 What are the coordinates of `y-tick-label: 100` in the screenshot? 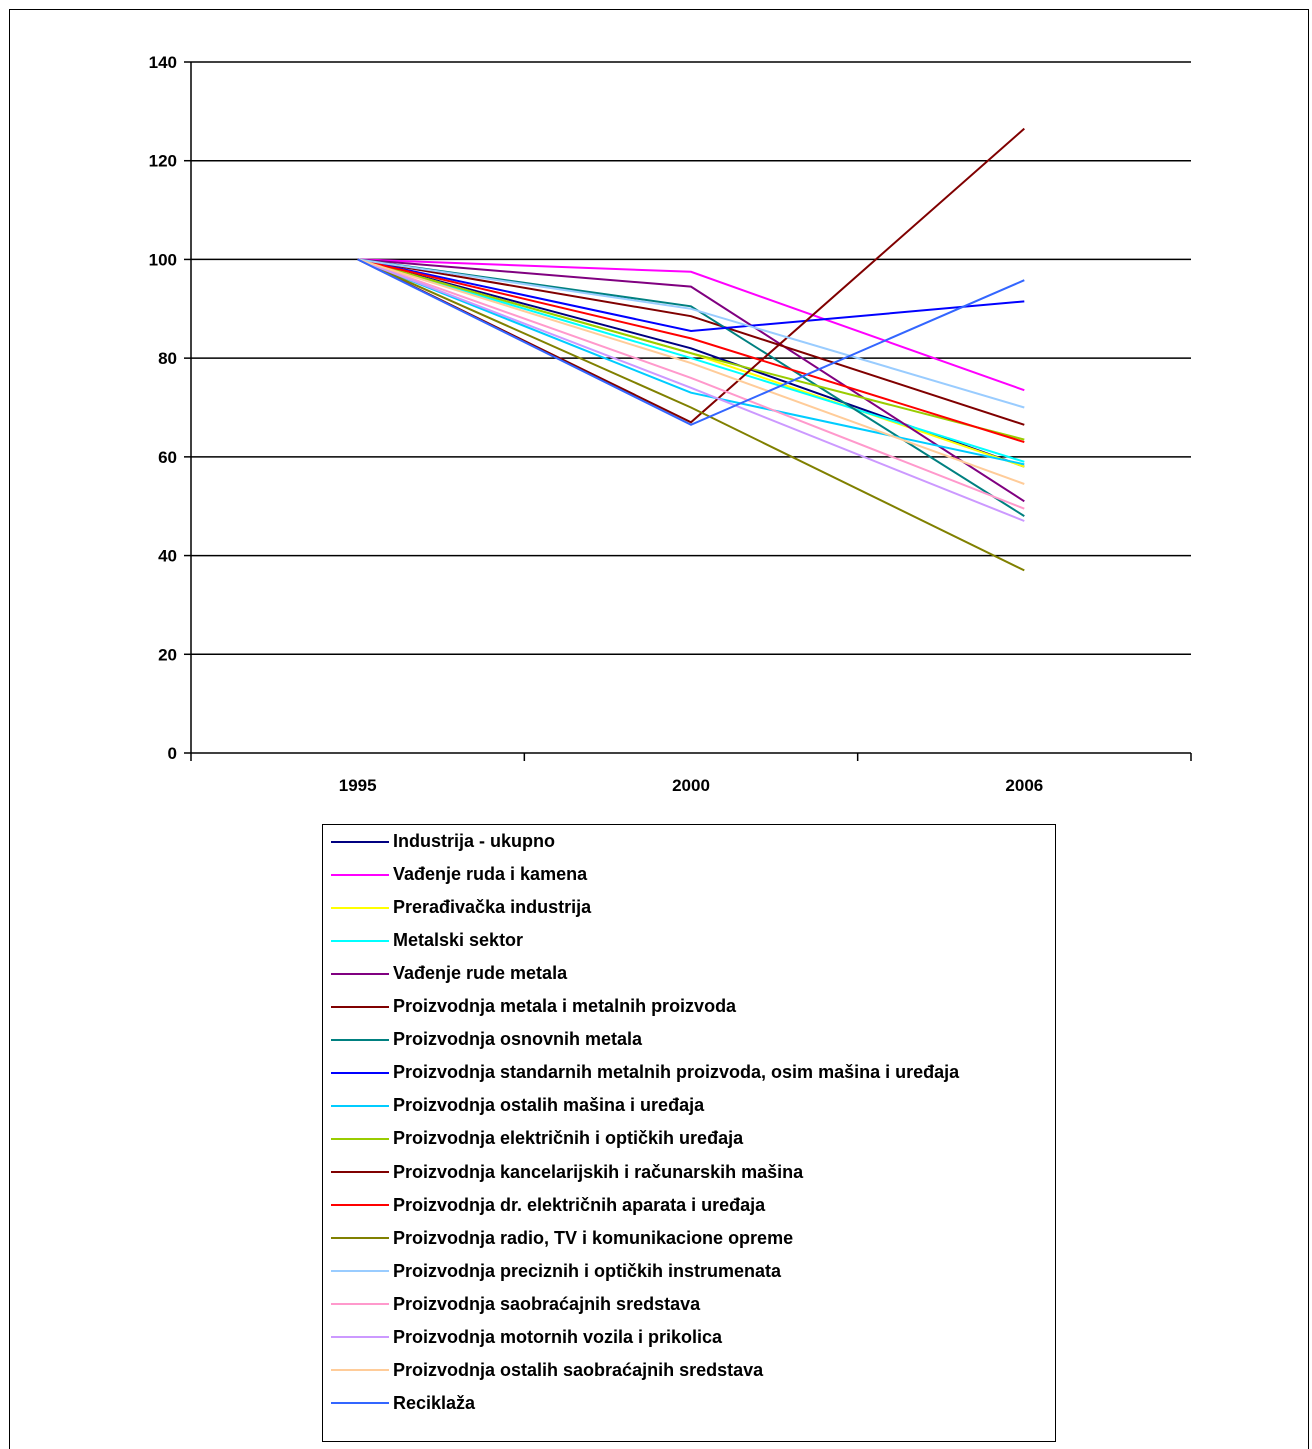 It's located at (163, 259).